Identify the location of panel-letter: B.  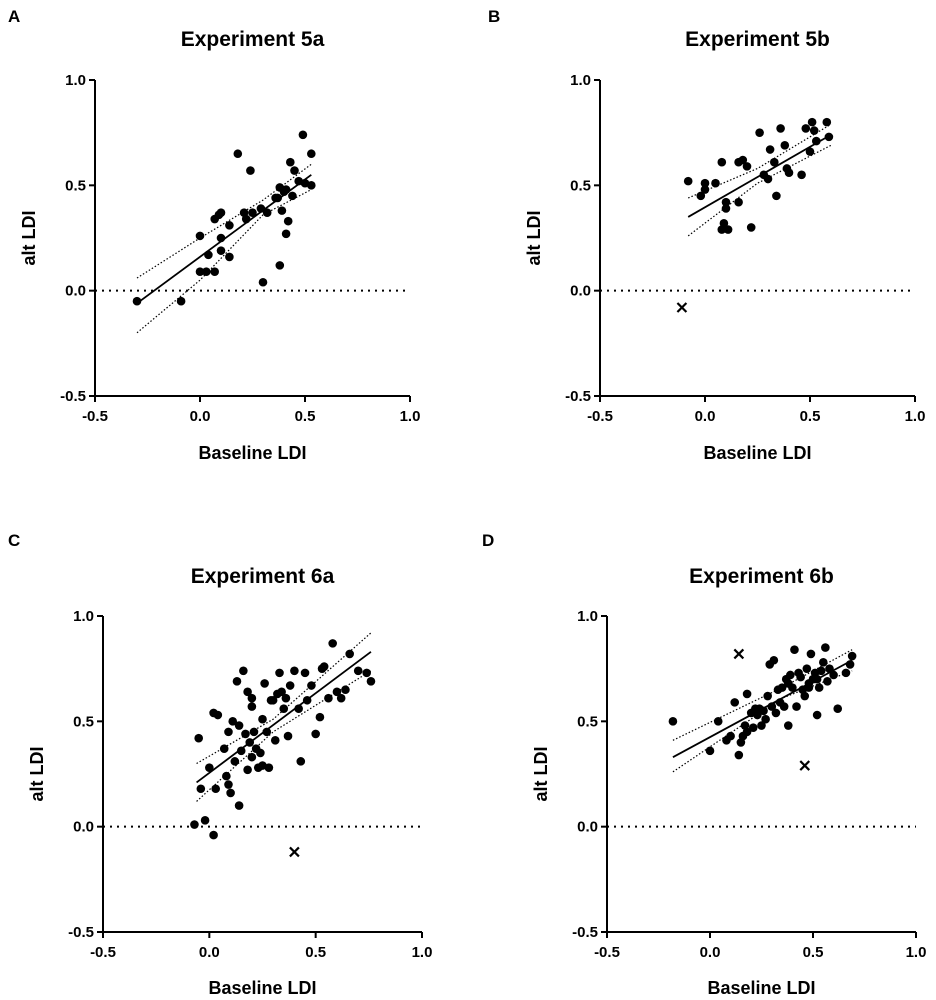
(494, 16).